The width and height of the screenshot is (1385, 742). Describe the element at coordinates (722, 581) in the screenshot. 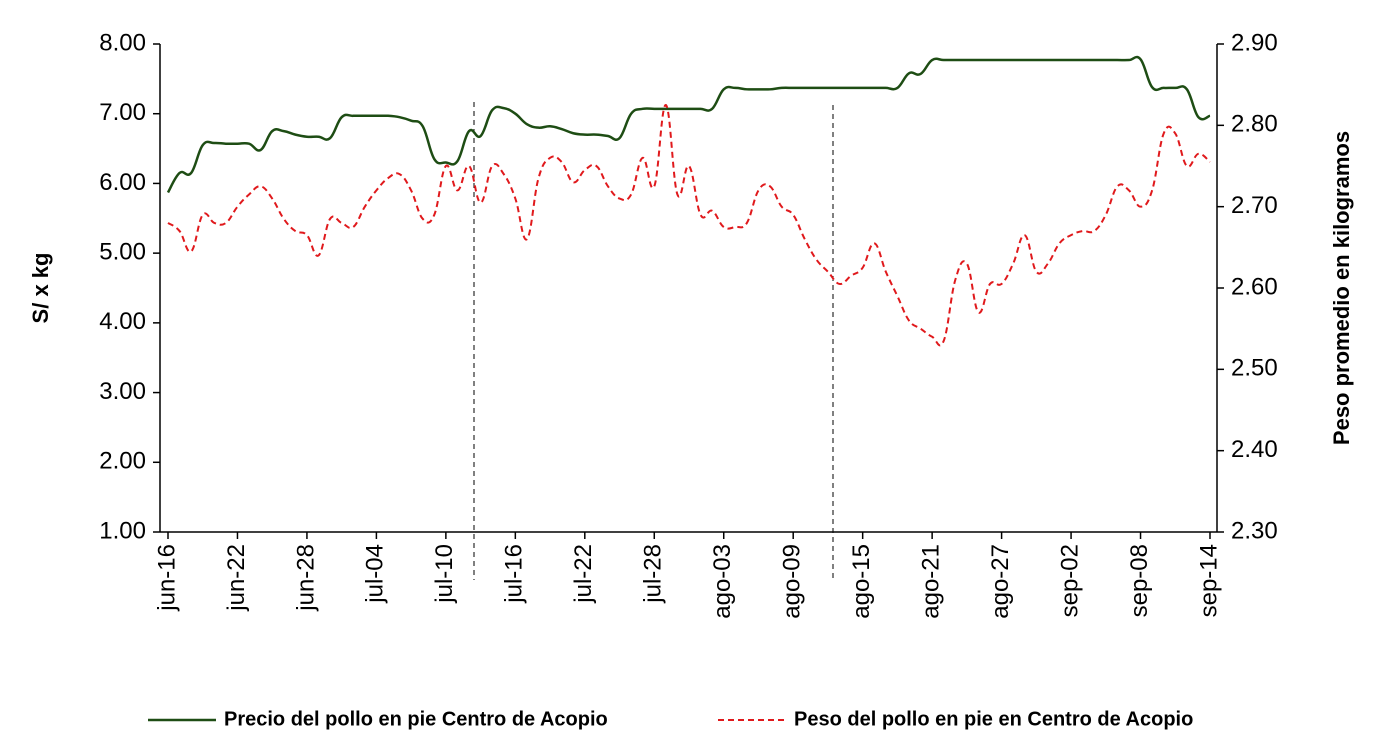

I see `x-tick-label: ago-03` at that location.